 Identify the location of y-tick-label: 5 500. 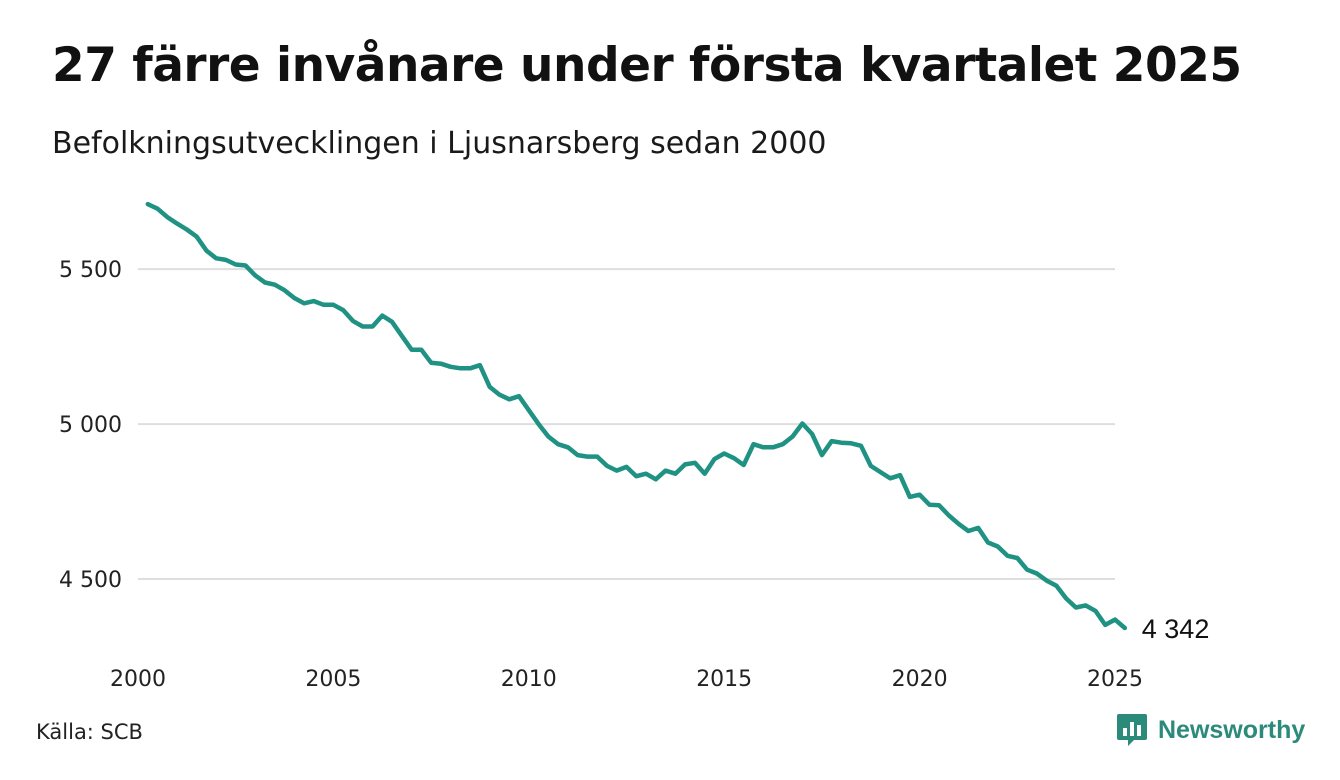
(90, 270).